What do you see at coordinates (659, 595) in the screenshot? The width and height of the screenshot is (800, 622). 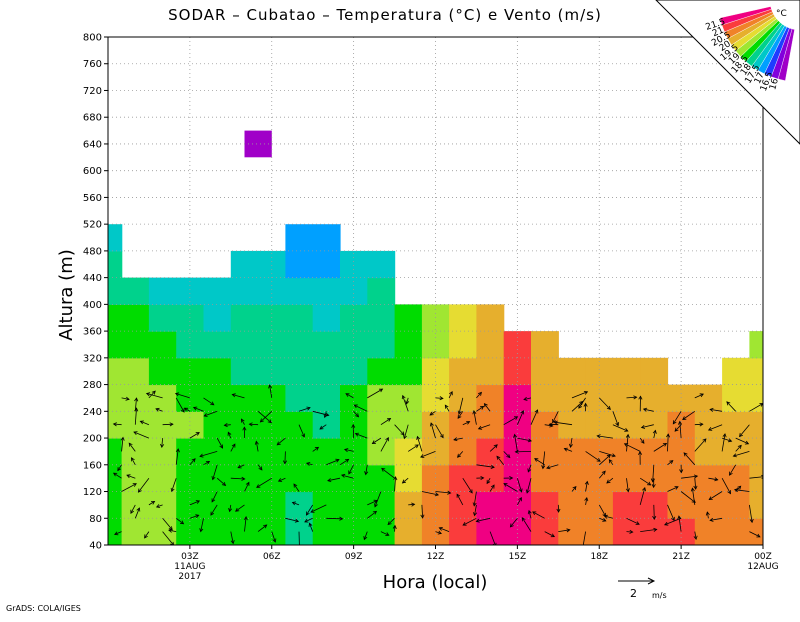 I see `wind-key-unit: m/s` at bounding box center [659, 595].